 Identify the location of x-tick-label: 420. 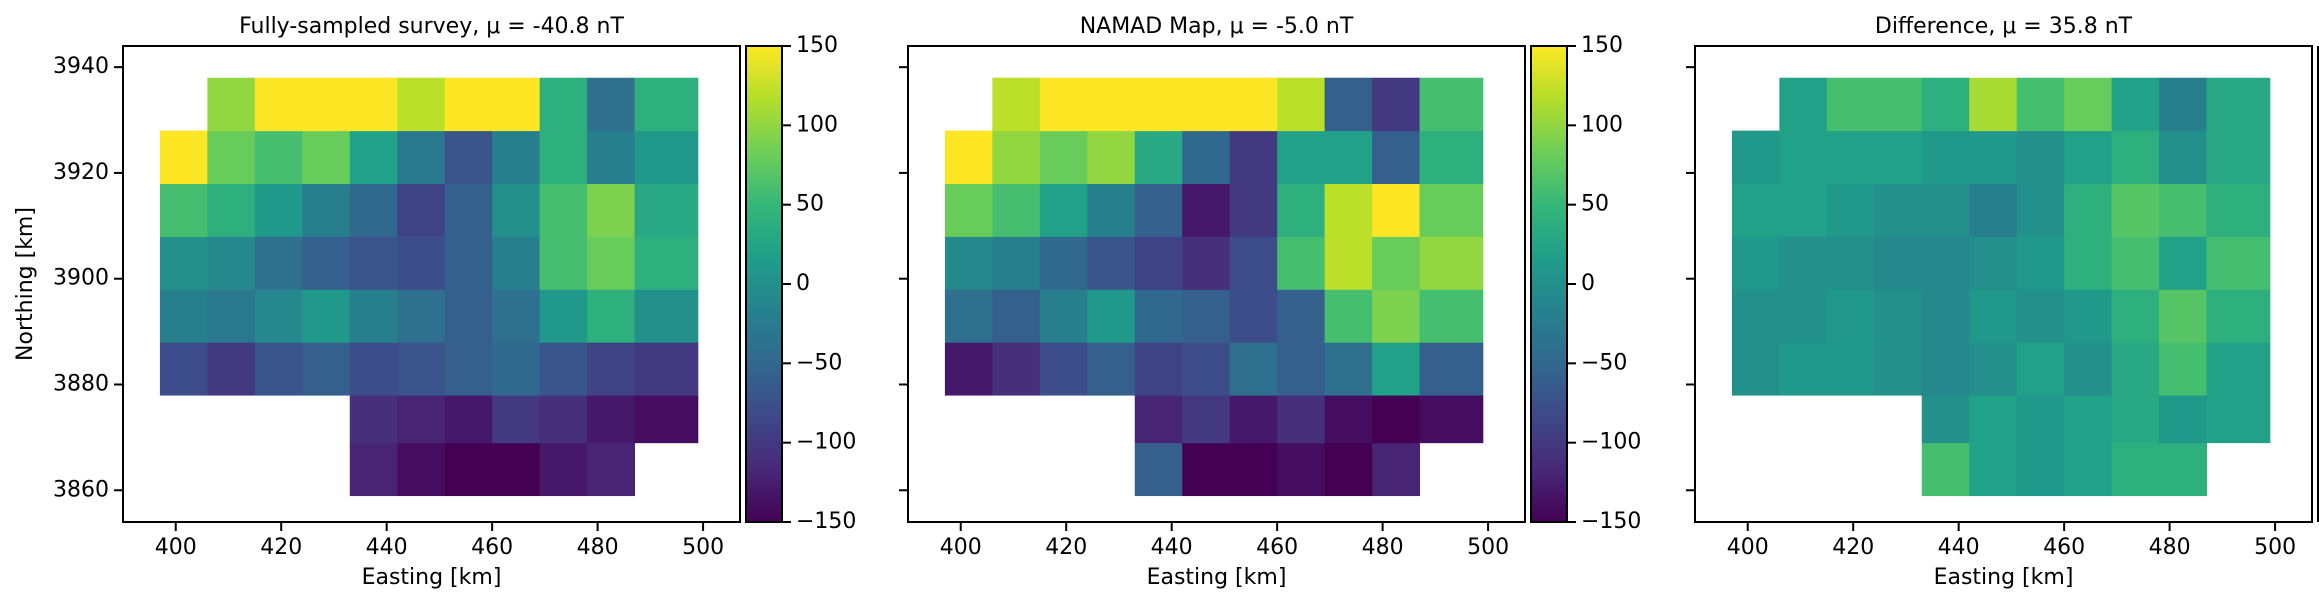
(1066, 547).